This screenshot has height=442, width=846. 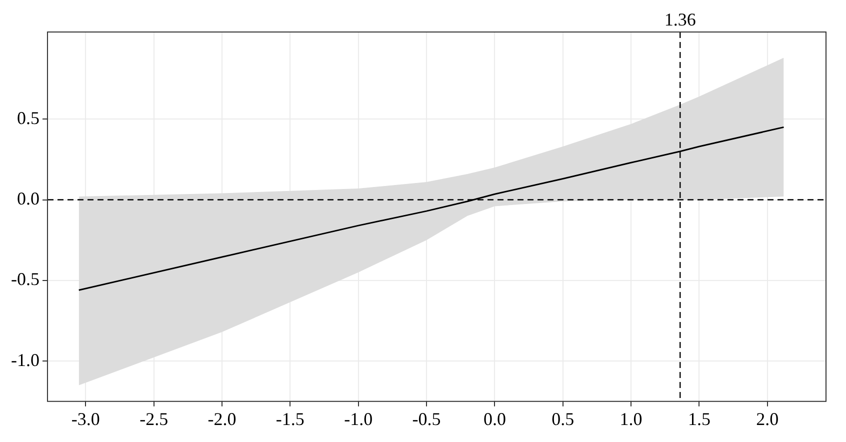 I want to click on x-tick-label: -2.0, so click(x=222, y=418).